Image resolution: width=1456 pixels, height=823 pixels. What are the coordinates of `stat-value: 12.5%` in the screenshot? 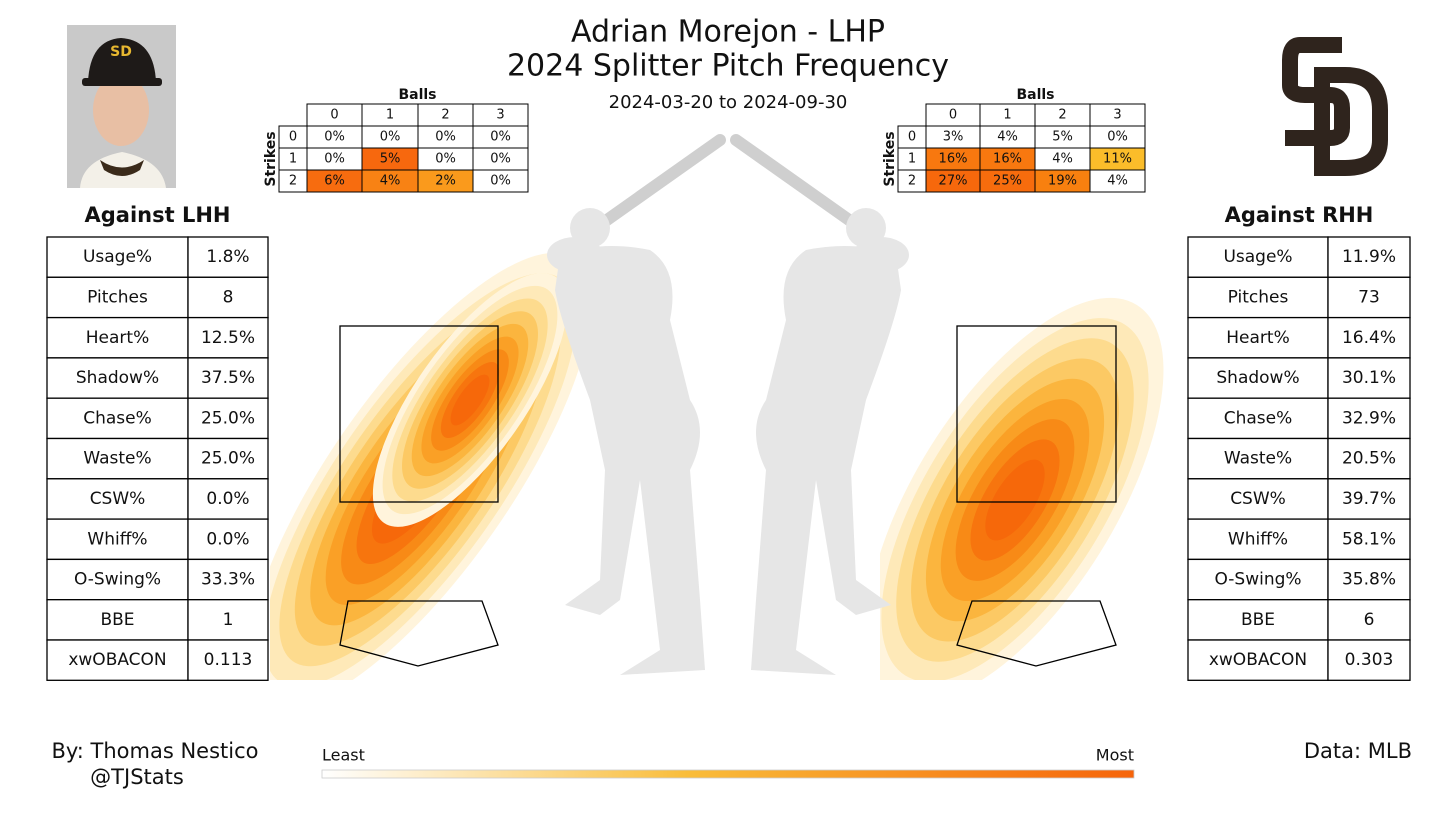 It's located at (228, 338).